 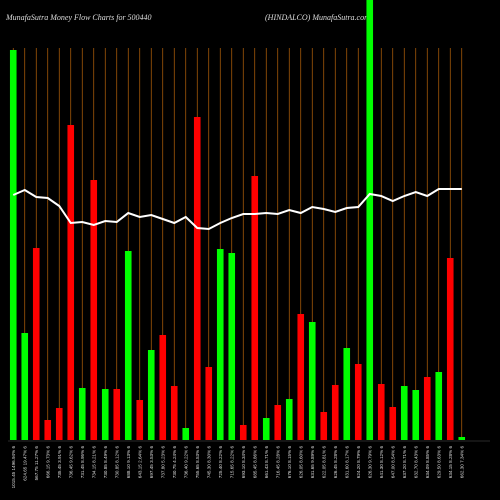 What do you see at coordinates (392, 462) in the screenshot?
I see `x-tick-label: 647.00 8.54% 6` at bounding box center [392, 462].